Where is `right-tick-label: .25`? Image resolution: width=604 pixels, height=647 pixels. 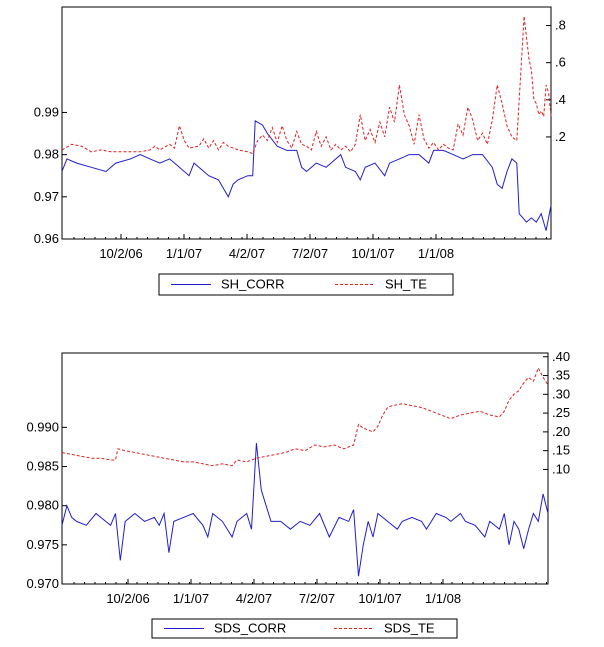 right-tick-label: .25 is located at coordinates (561, 412).